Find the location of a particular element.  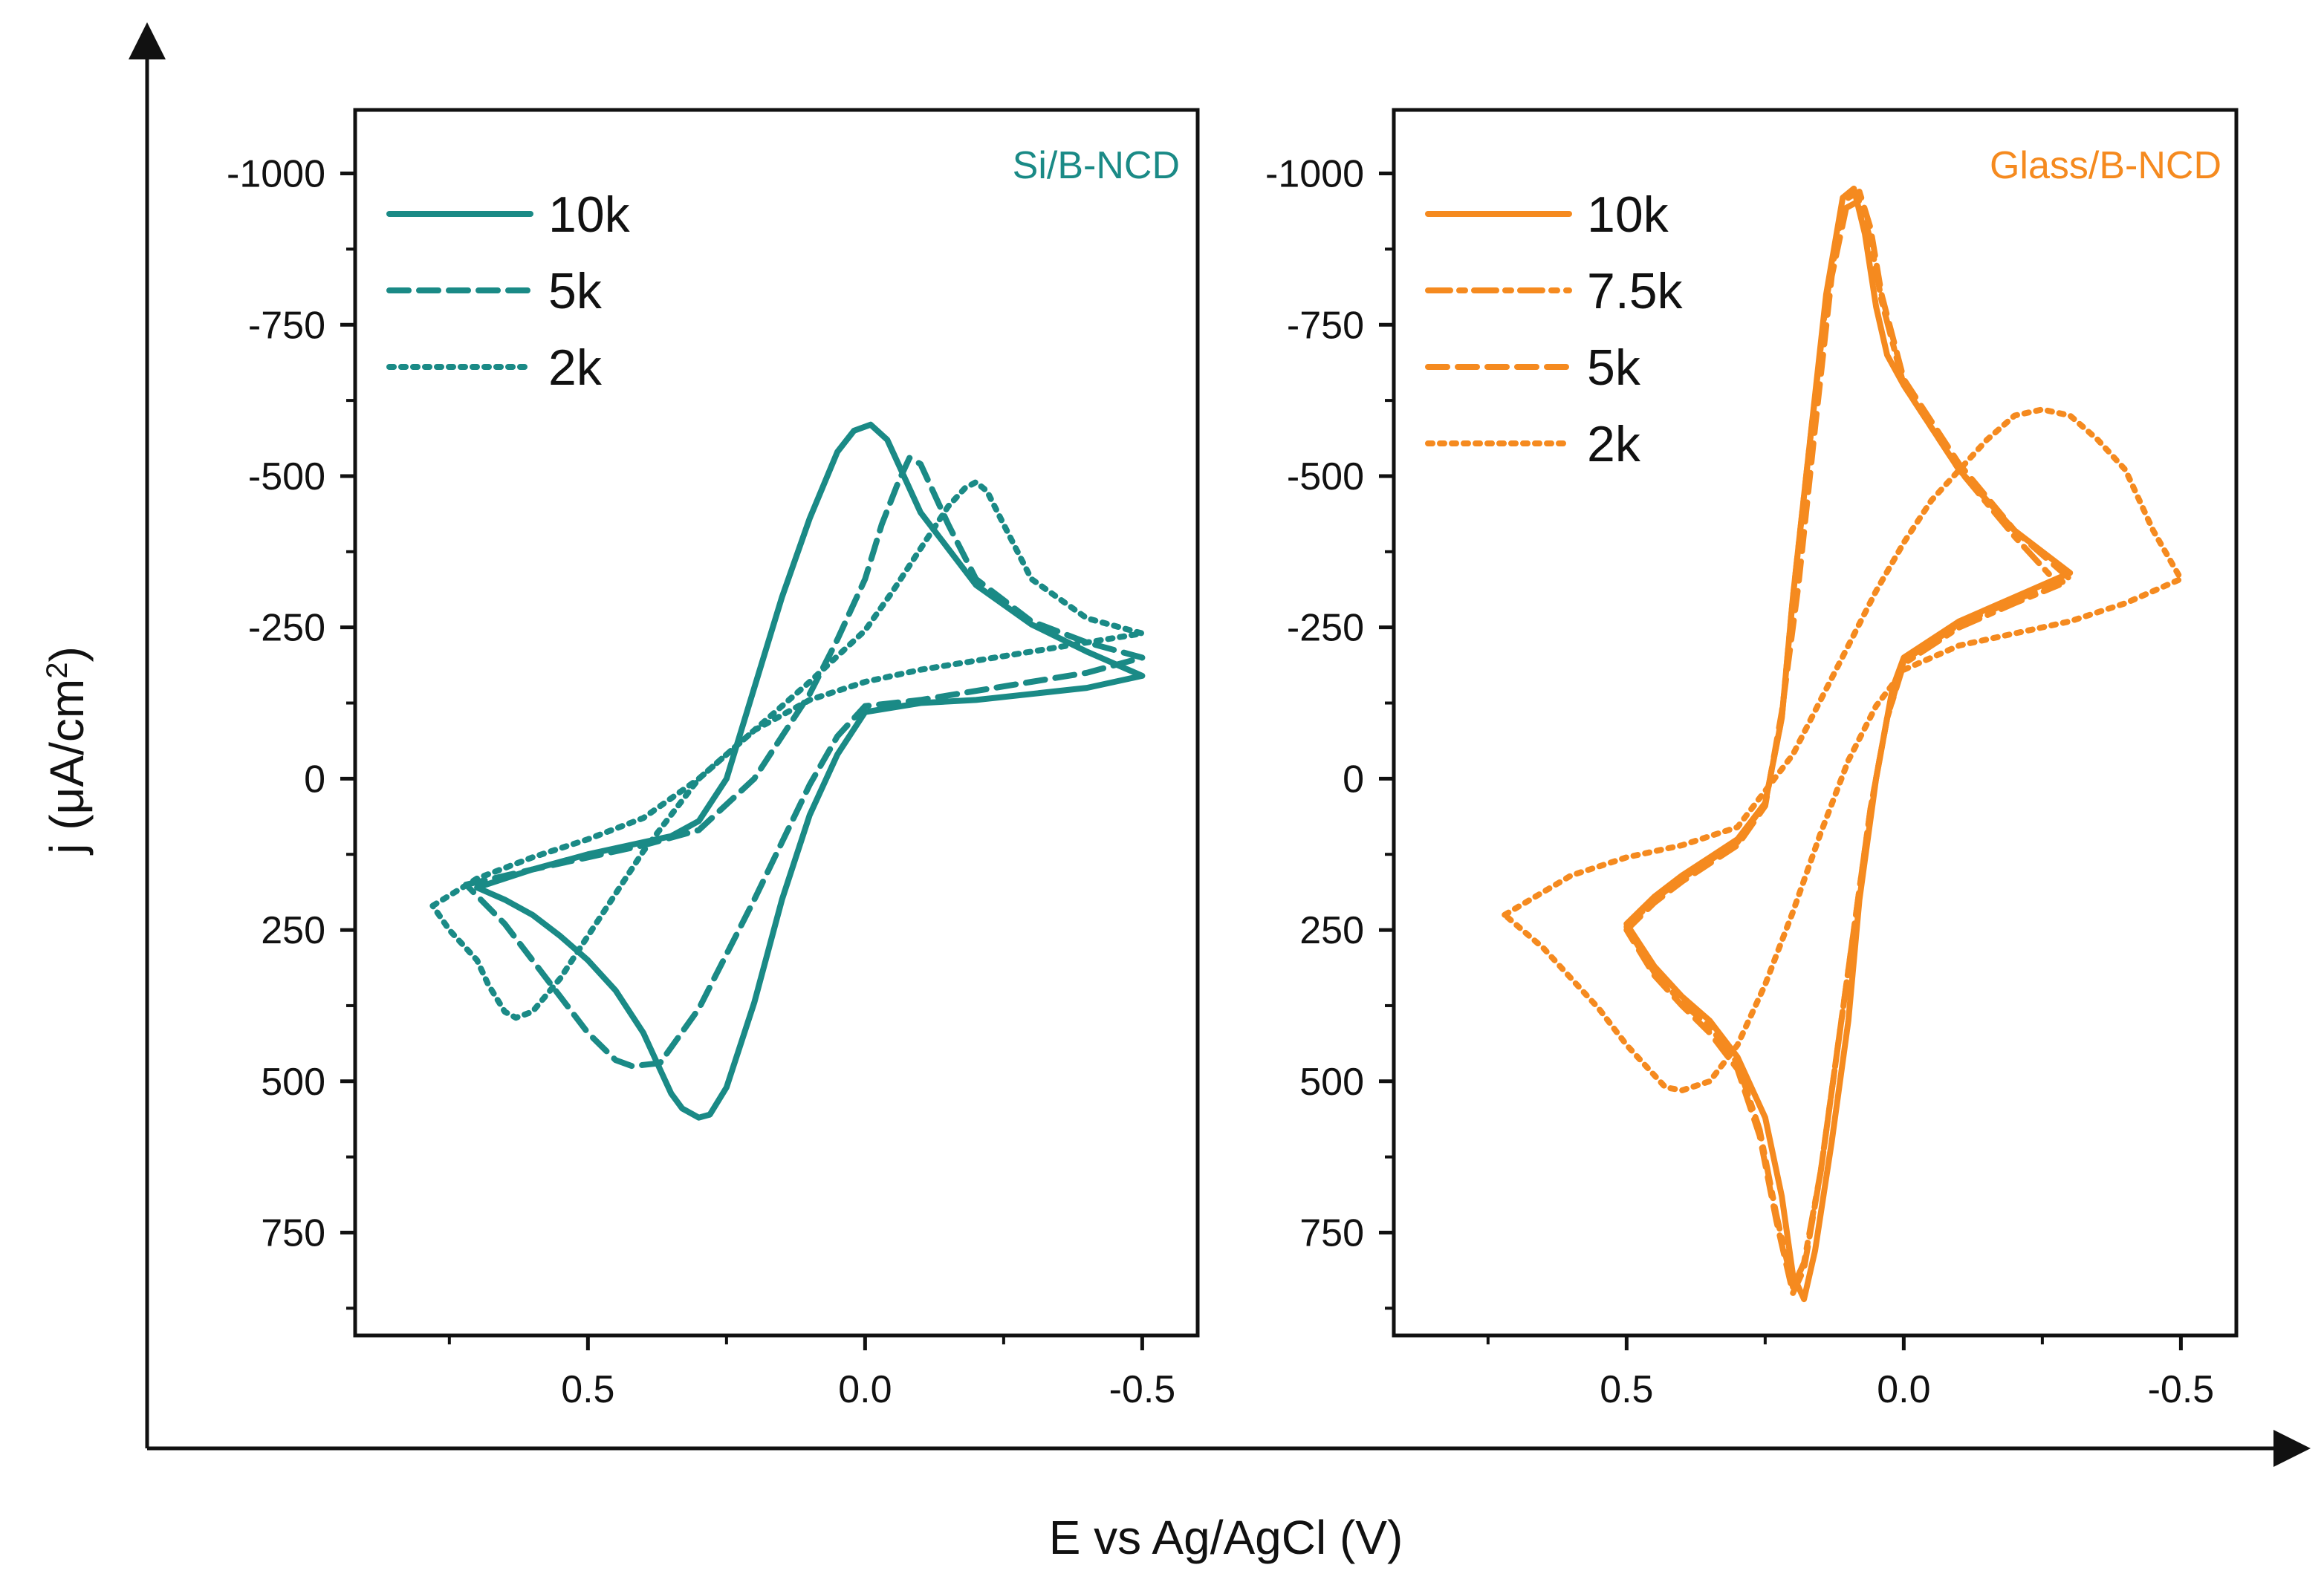

si-ytick-label: -1000 is located at coordinates (276, 174).